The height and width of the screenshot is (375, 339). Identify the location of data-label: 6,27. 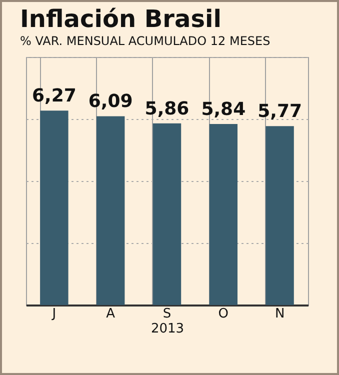
(54, 96).